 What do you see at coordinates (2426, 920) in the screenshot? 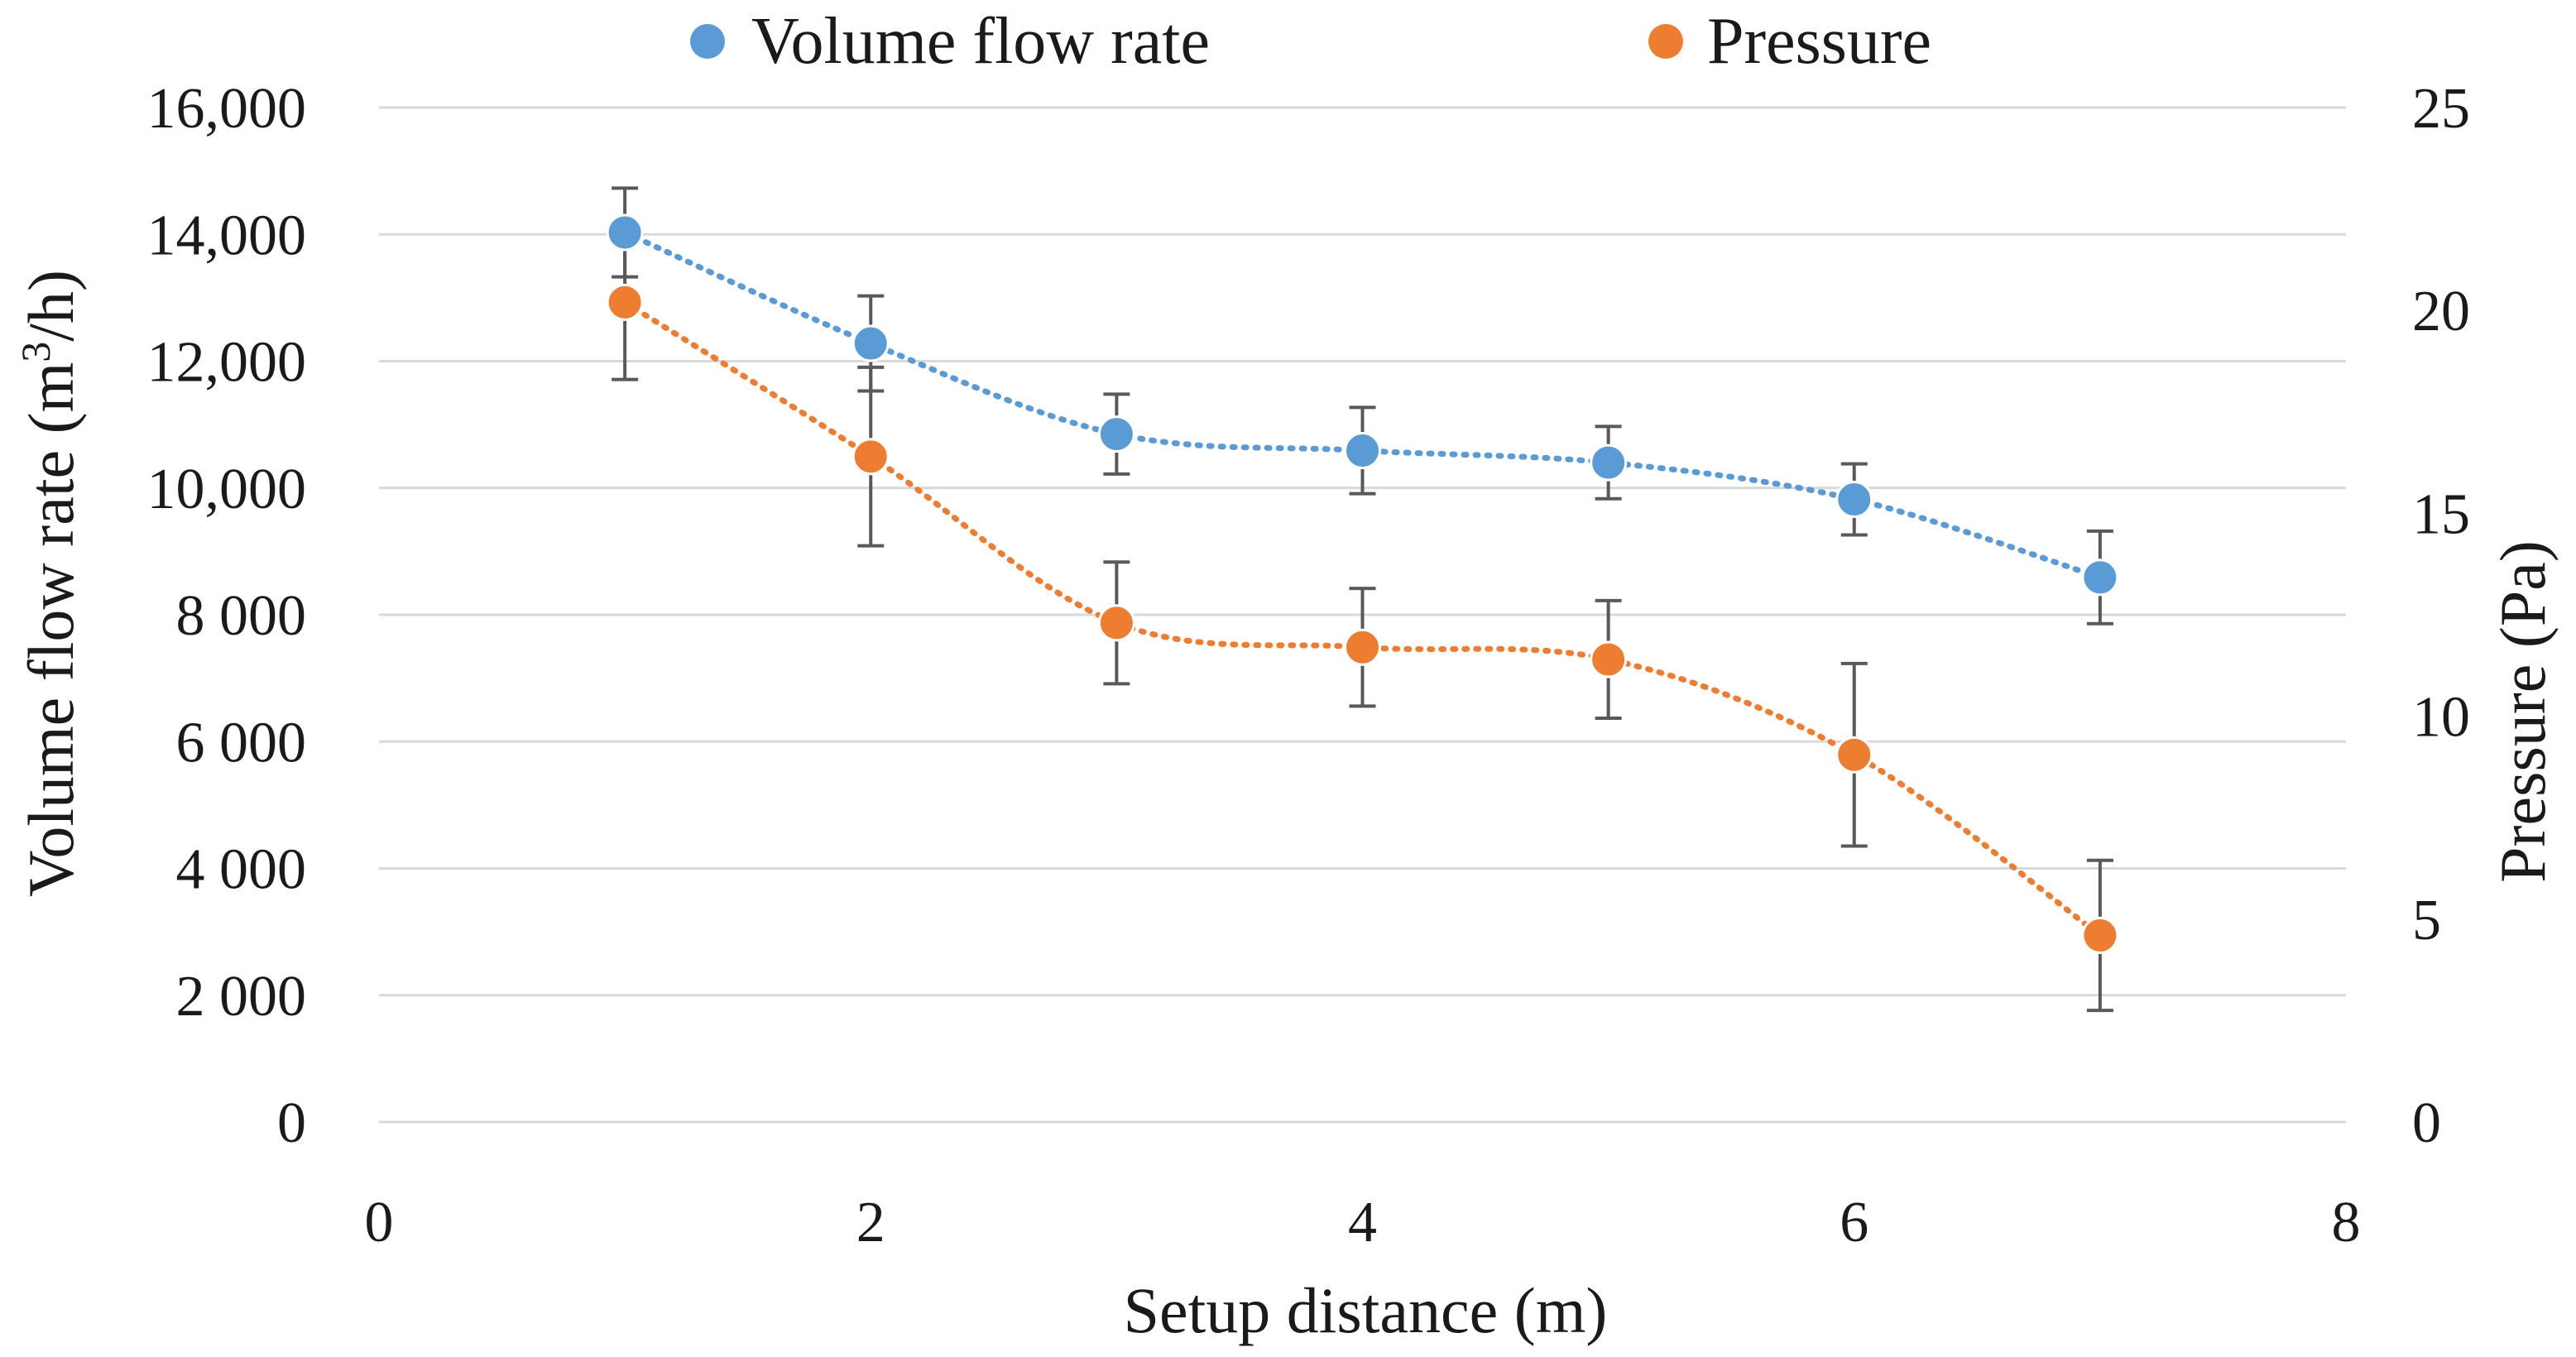
I see `y-right-tick-label: 5` at bounding box center [2426, 920].